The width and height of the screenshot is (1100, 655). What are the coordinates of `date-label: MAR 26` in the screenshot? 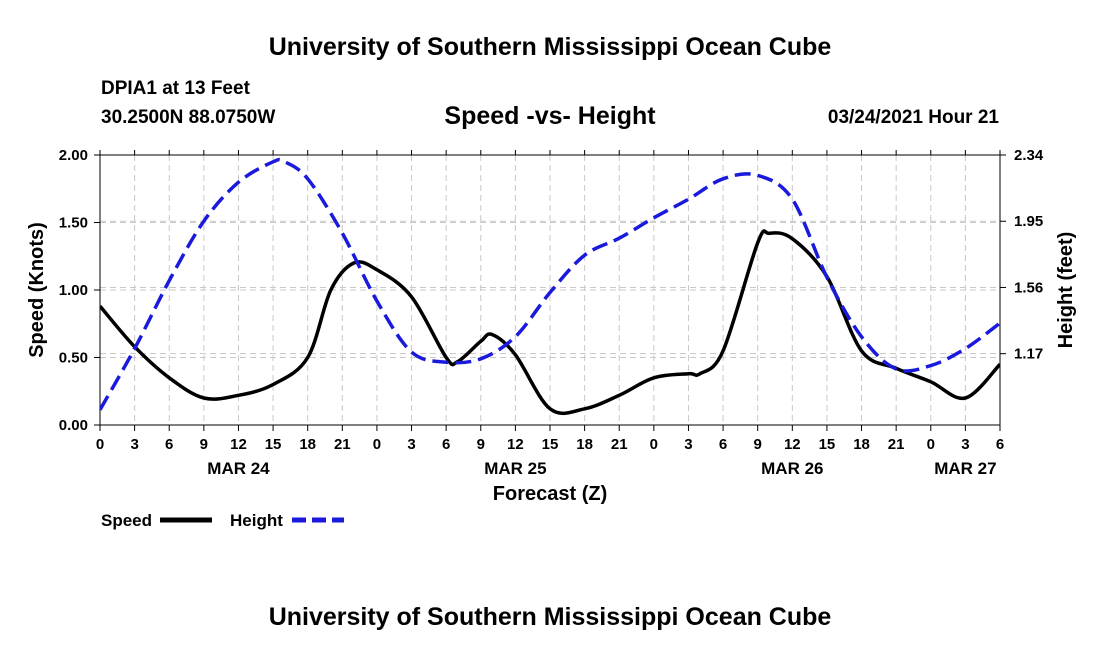 It's located at (792, 468).